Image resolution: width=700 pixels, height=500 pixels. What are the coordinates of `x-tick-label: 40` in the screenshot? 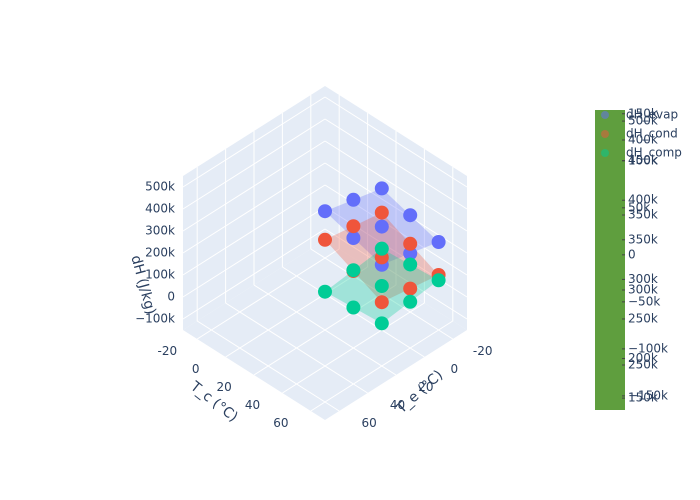 It's located at (397, 405).